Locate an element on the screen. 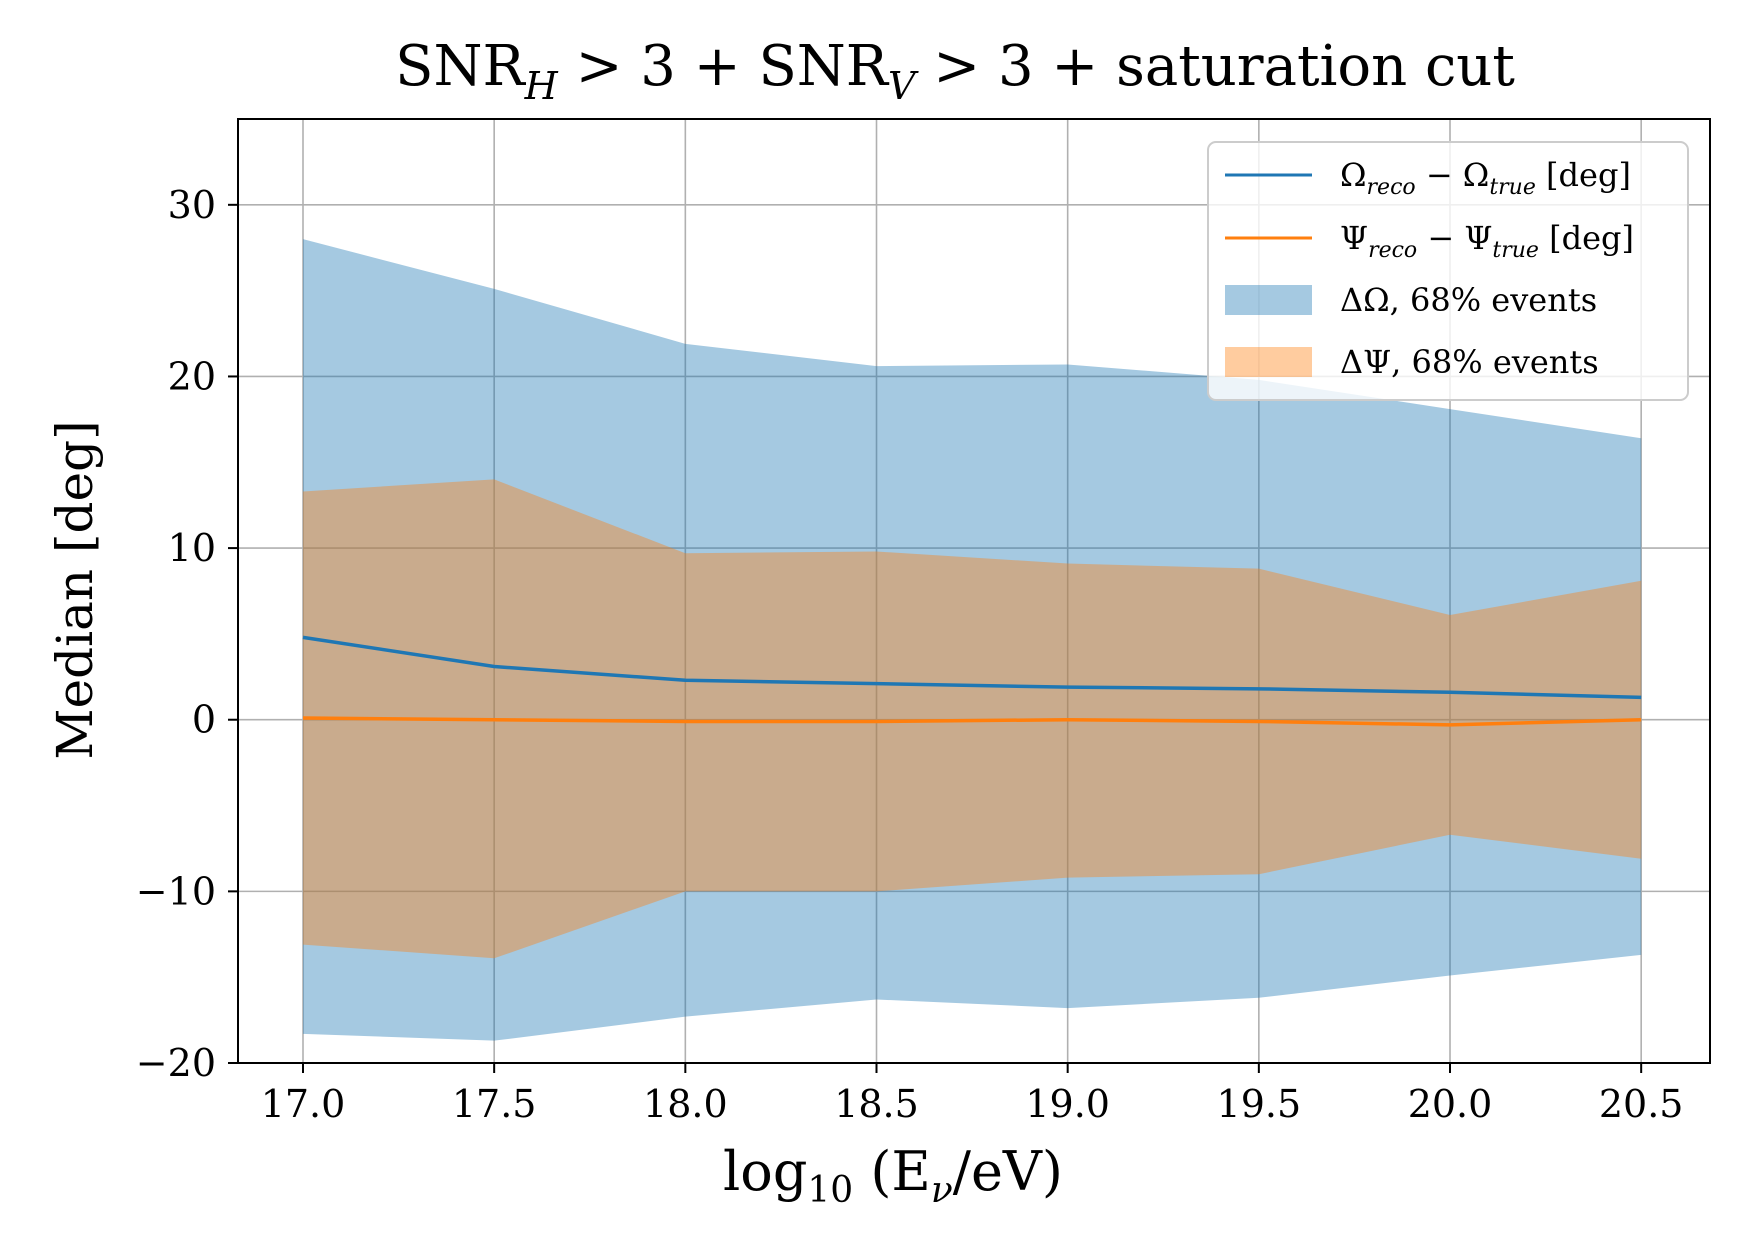  line-omega is located at coordinates (972, 667).